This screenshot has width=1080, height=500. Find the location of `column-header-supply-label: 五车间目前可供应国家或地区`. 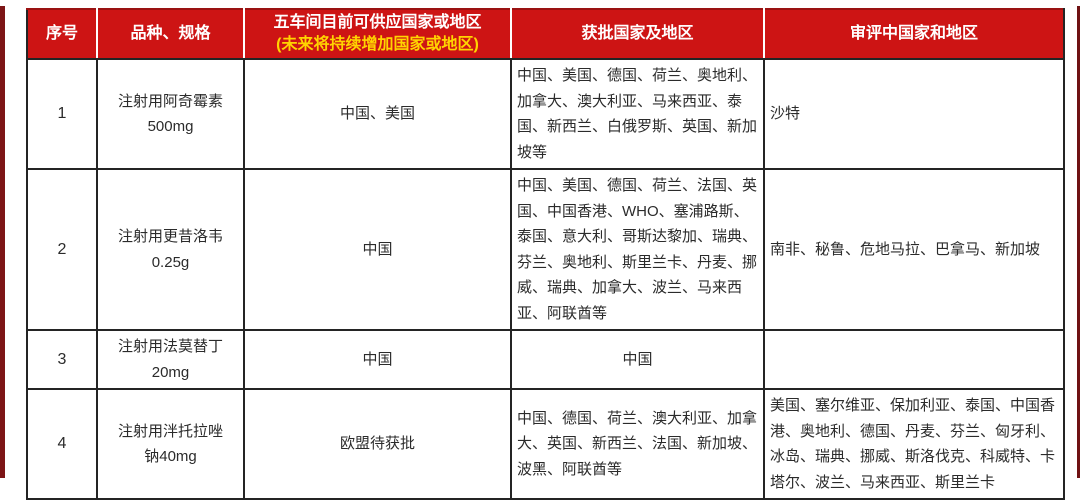

column-header-supply-label: 五车间目前可供应国家或地区 is located at coordinates (377, 22).